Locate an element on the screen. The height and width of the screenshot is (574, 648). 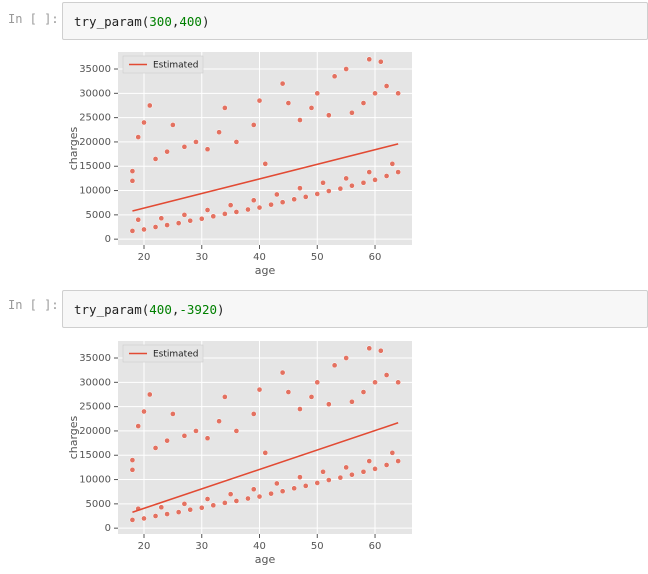
code-token: ) is located at coordinates (221, 309).